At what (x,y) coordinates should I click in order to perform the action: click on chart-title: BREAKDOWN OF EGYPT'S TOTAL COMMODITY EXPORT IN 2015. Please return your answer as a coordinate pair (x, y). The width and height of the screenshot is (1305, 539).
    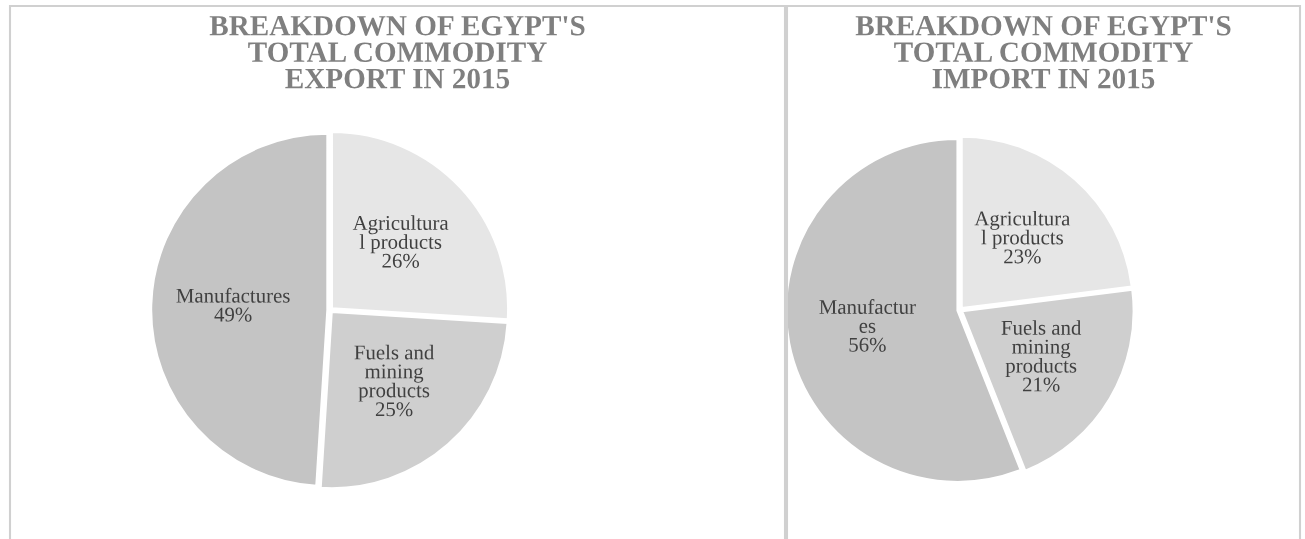
    Looking at the image, I should click on (397, 52).